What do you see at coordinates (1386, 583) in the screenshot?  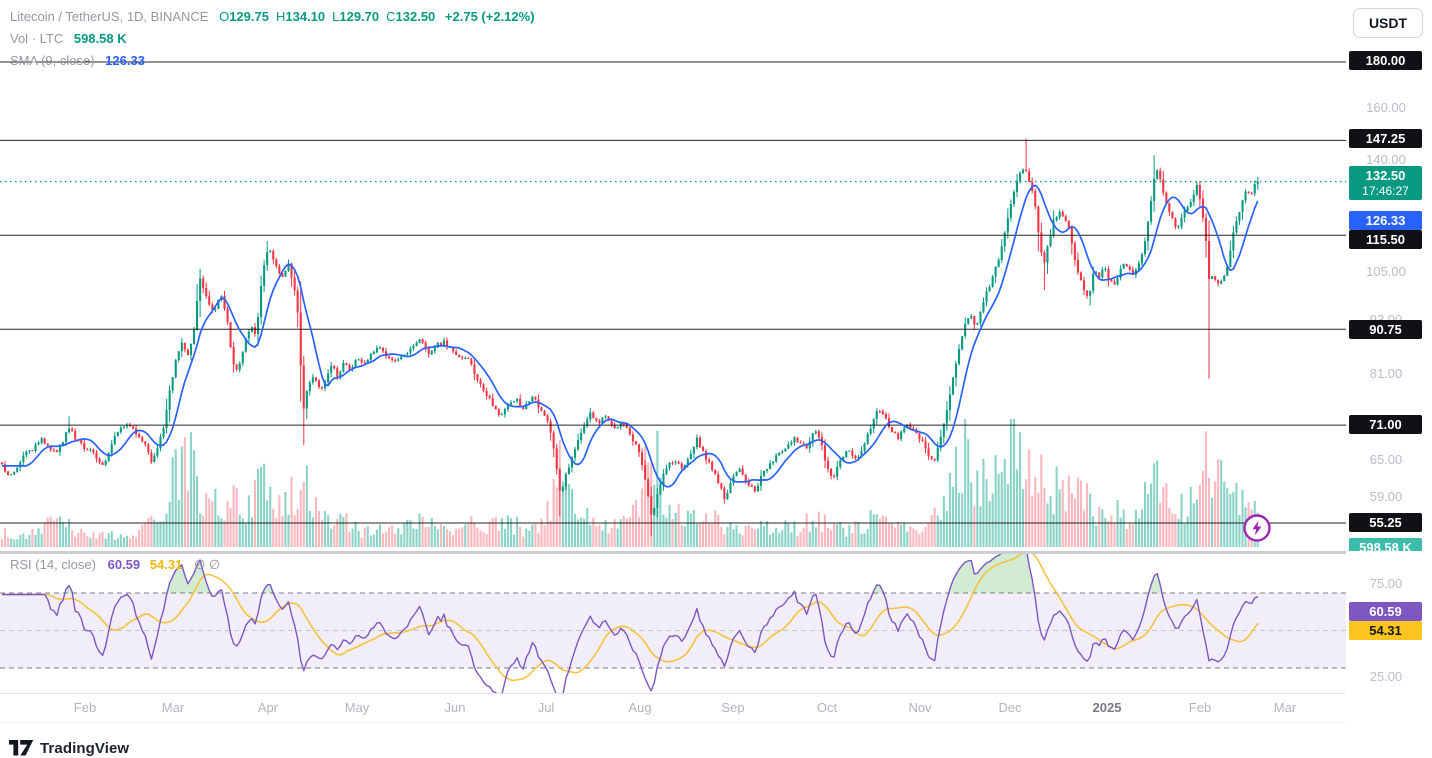 I see `rsi-tick-label: 75.00` at bounding box center [1386, 583].